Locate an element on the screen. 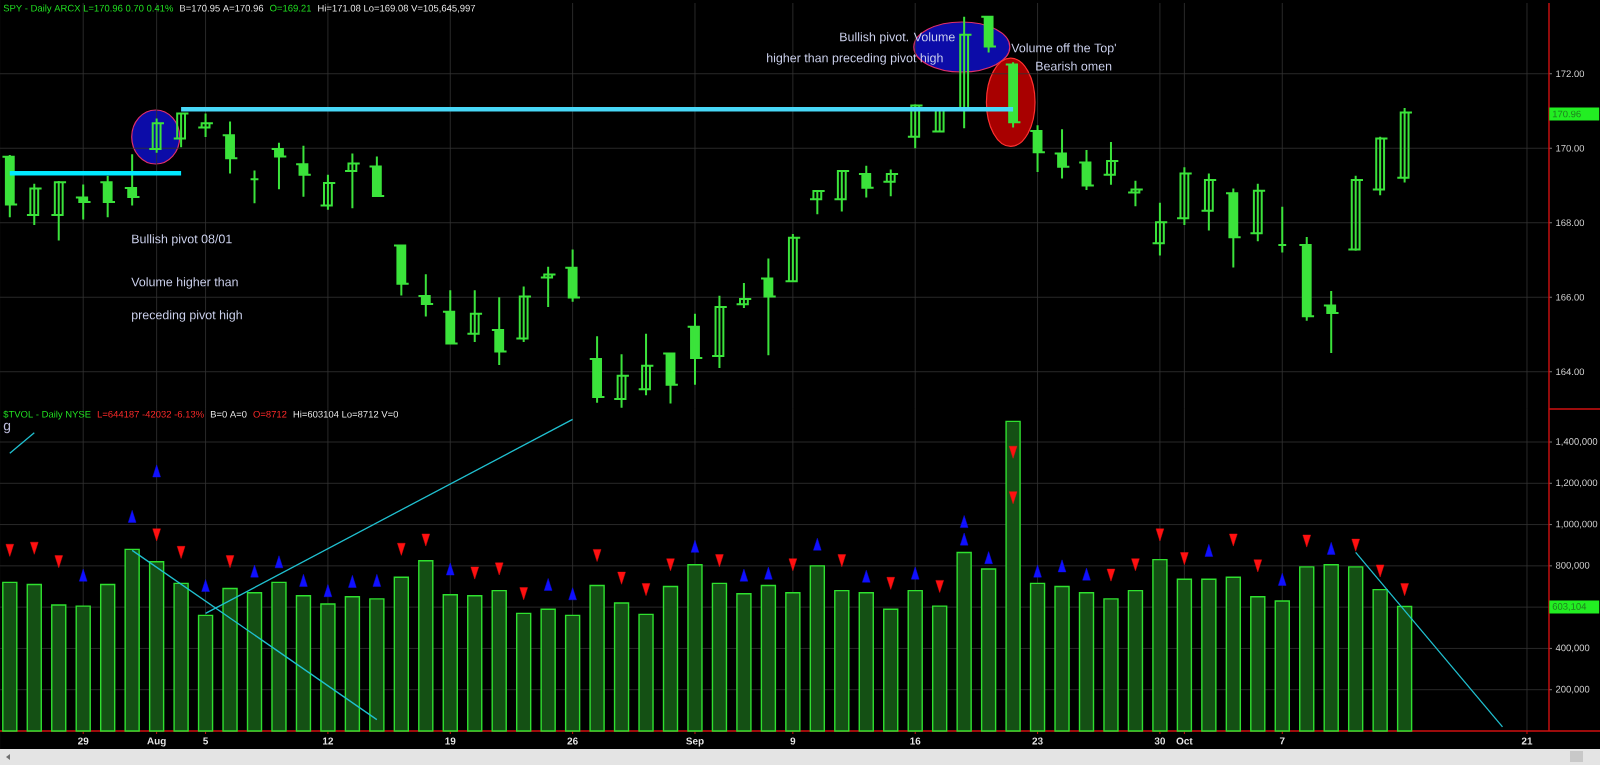  annotation: Bullish pivot 08/01 is located at coordinates (182, 240).